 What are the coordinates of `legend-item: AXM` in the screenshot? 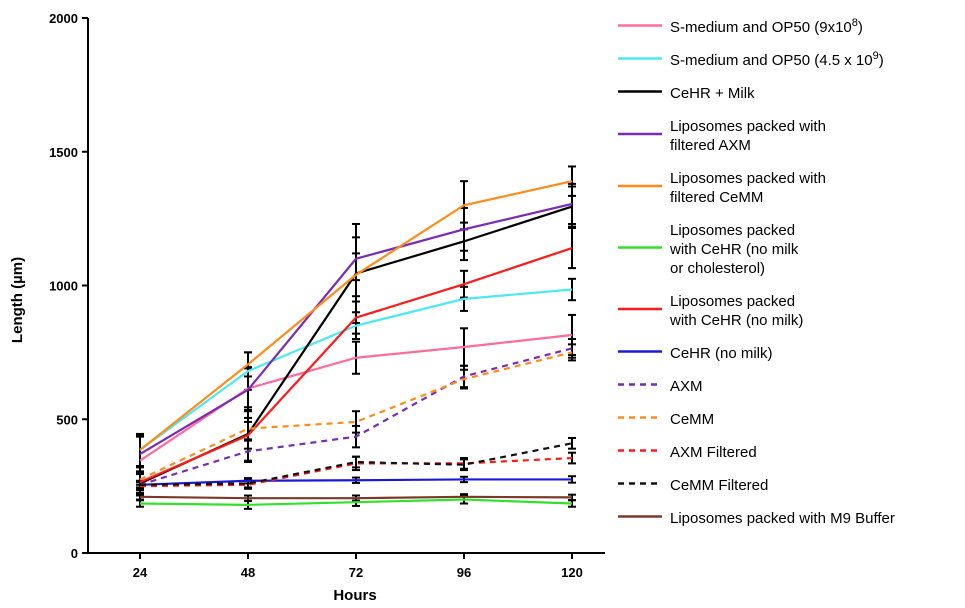 It's located at (660, 386).